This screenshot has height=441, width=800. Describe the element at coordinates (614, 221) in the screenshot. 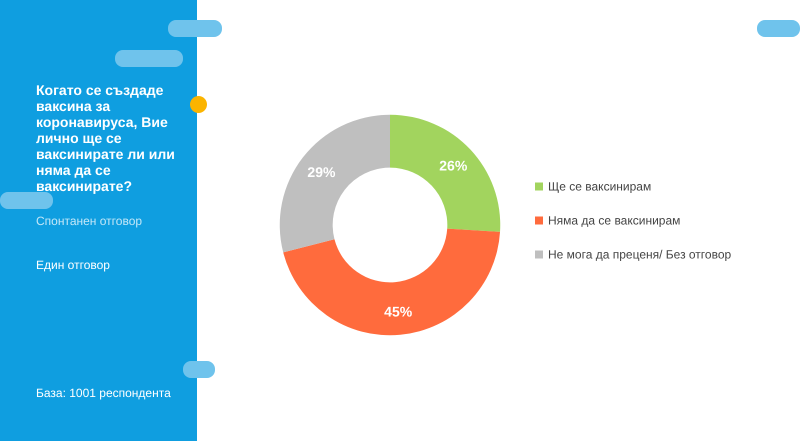

I see `legend-label: Няма да се ваксинирам` at that location.